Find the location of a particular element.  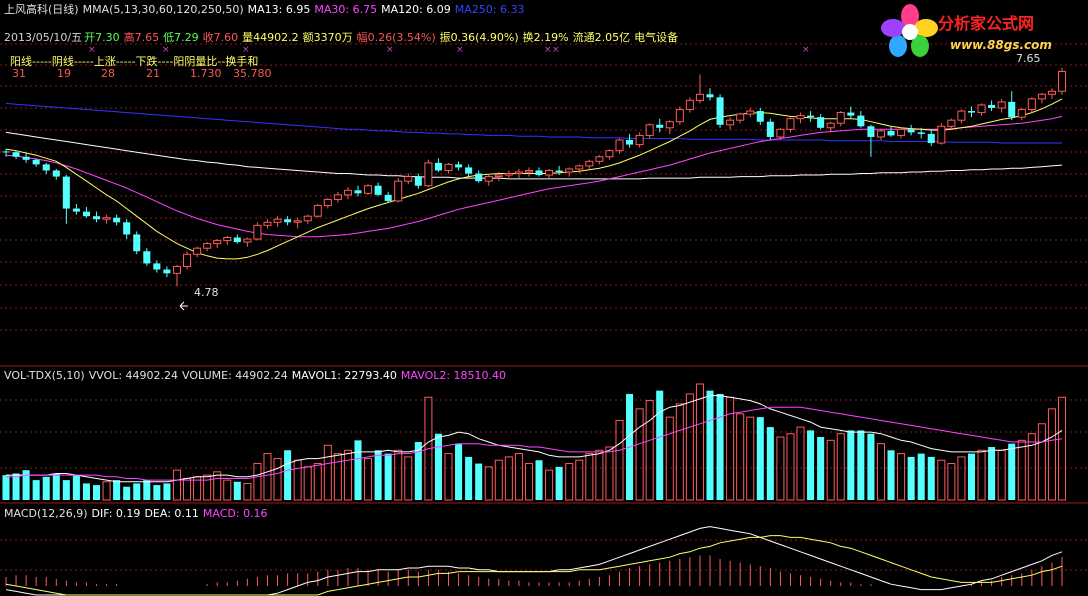

dif-value: DIF: 0.19 is located at coordinates (116, 513).